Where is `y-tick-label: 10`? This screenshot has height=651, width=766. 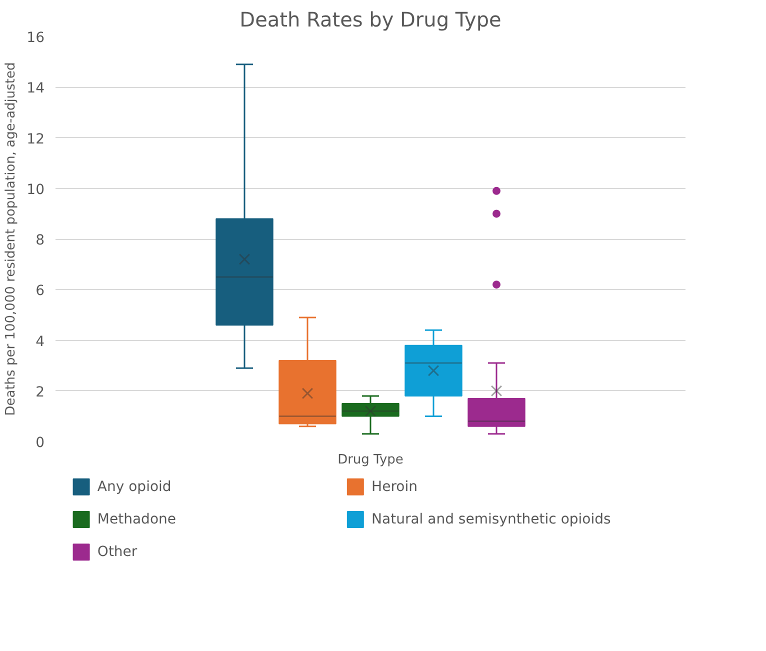 y-tick-label: 10 is located at coordinates (35, 190).